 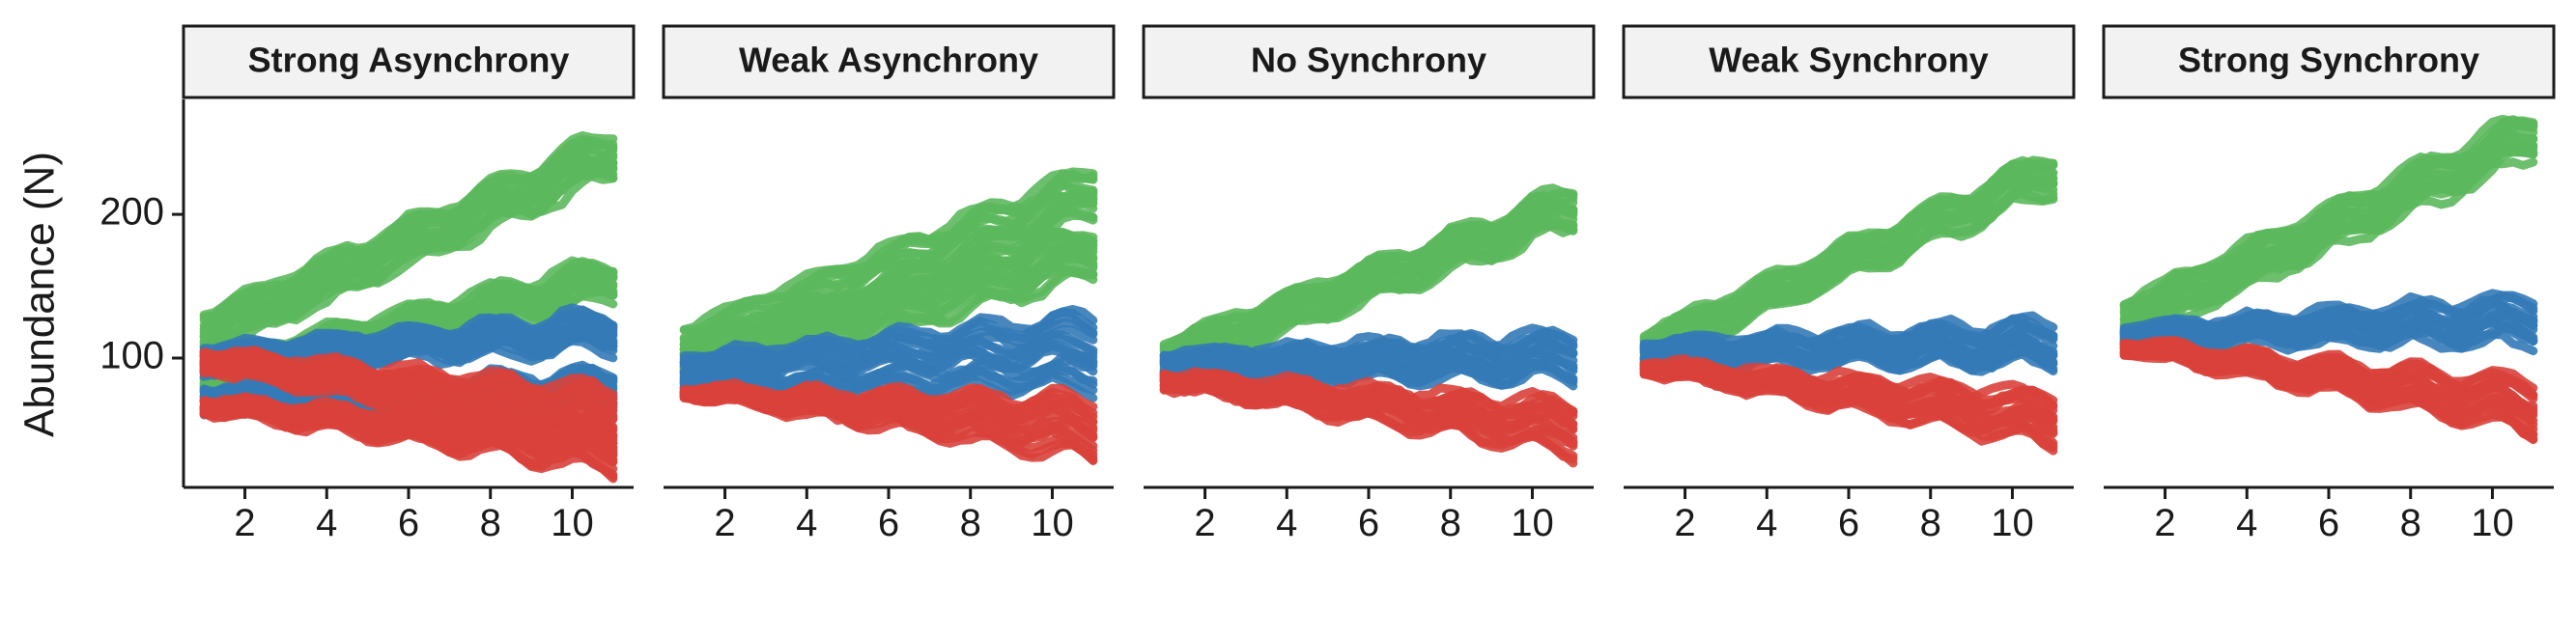 I want to click on panel-4: Weak Synchrony 2 4 6 8 10, so click(x=1849, y=284).